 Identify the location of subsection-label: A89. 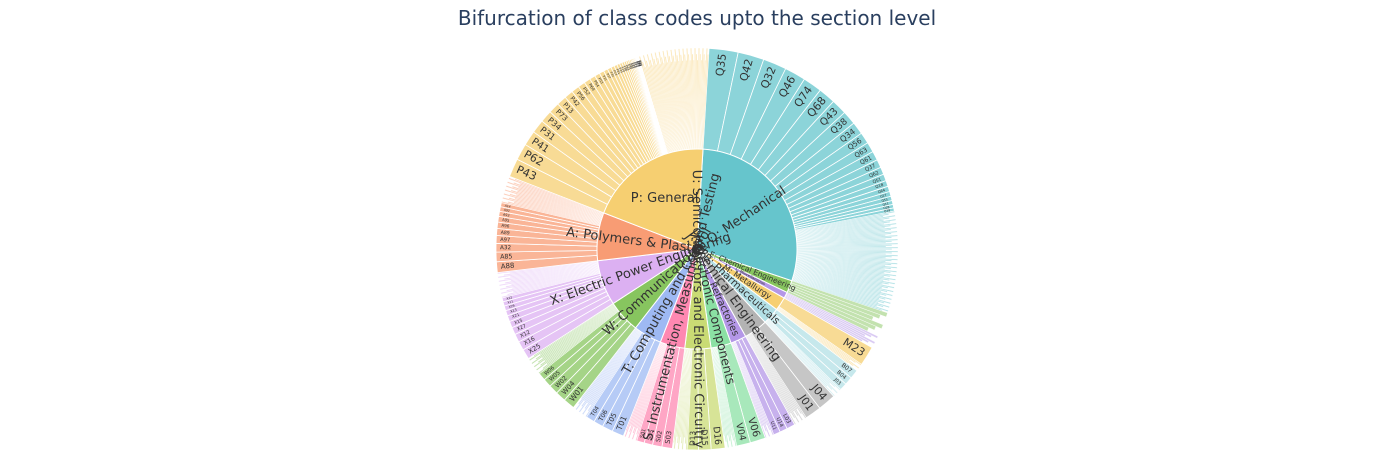
(505, 233).